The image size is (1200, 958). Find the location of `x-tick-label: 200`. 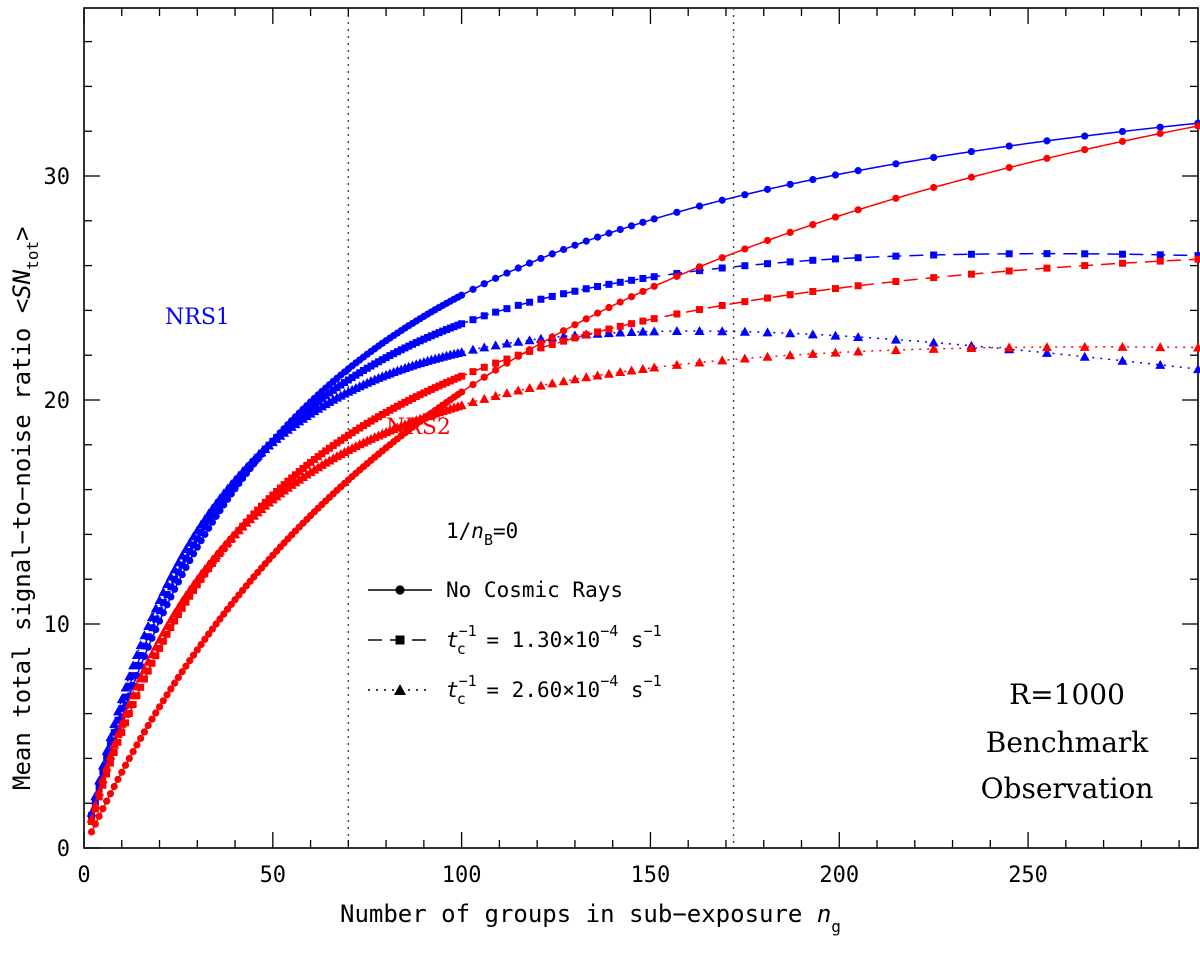

x-tick-label: 200 is located at coordinates (839, 875).